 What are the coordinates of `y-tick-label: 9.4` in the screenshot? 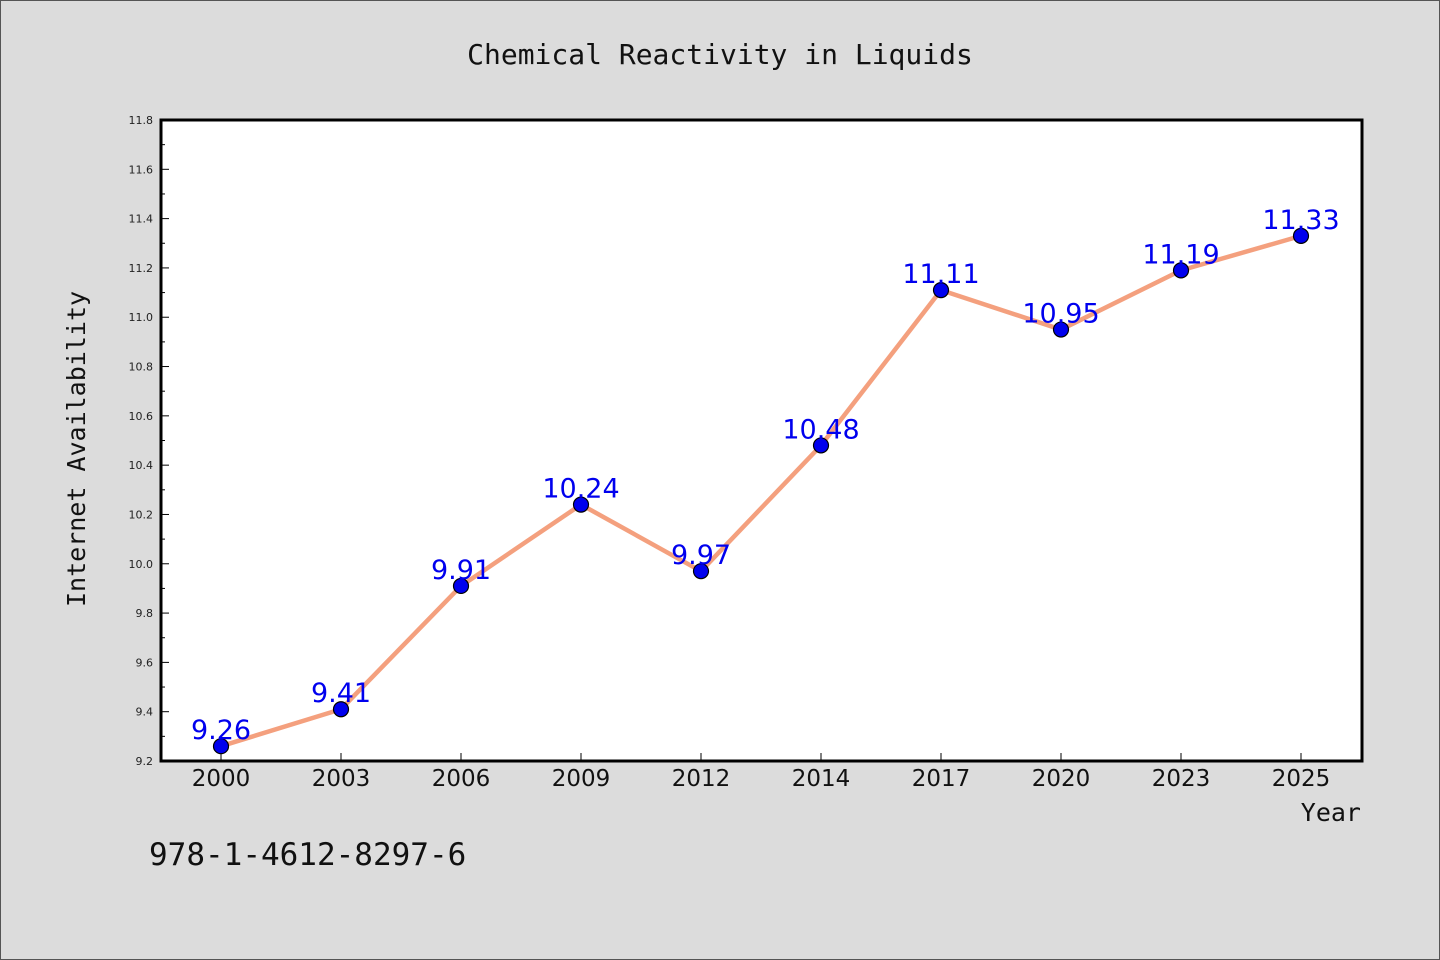 It's located at (145, 712).